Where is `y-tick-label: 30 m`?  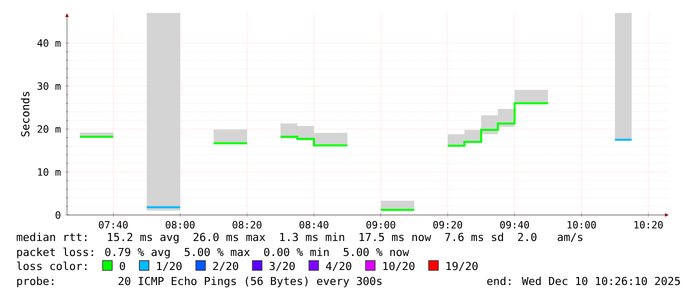
y-tick-label: 30 m is located at coordinates (49, 86).